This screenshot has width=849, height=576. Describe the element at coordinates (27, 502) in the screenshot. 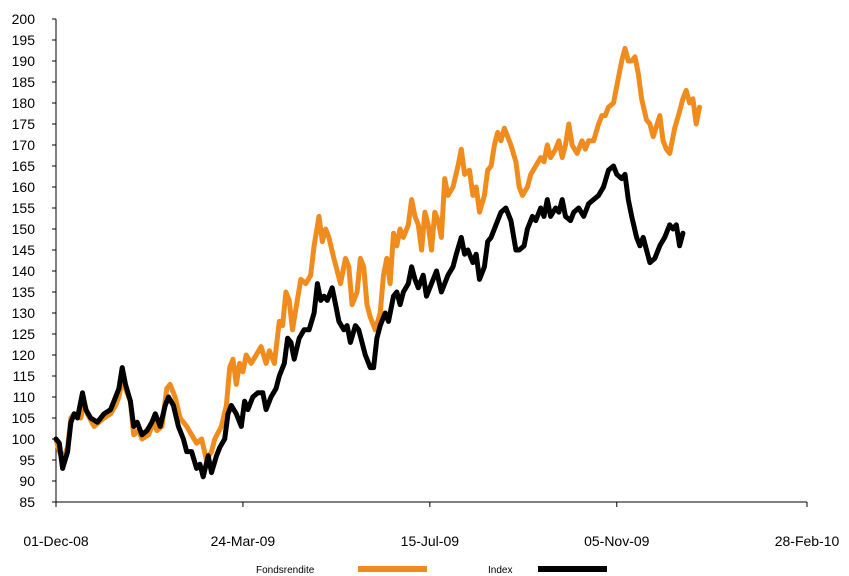

I see `y-tick-label: 85` at that location.